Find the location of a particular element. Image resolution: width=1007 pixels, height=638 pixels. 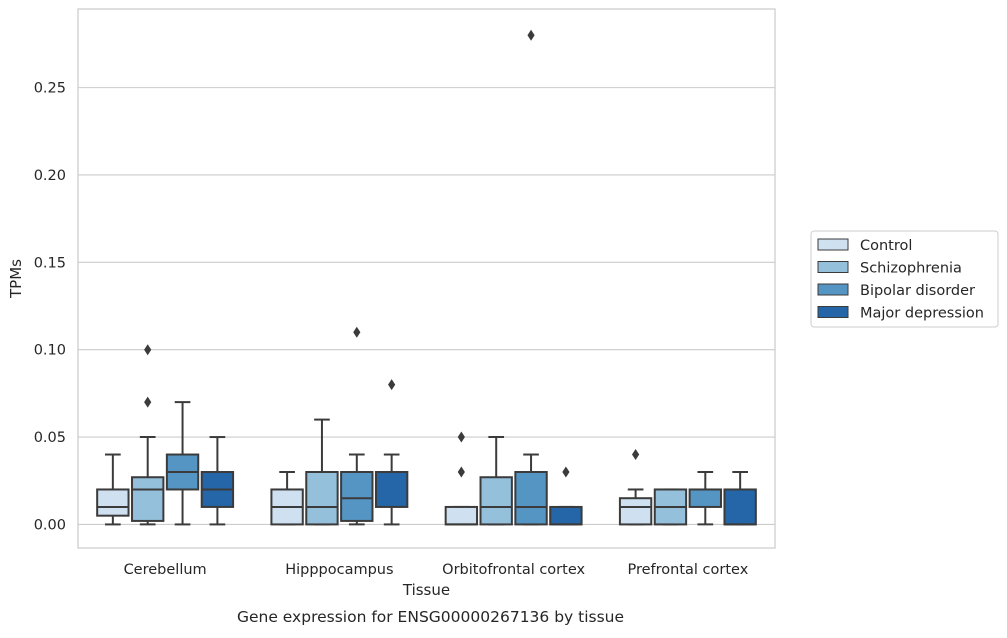

legend-label: Major depression is located at coordinates (922, 314).